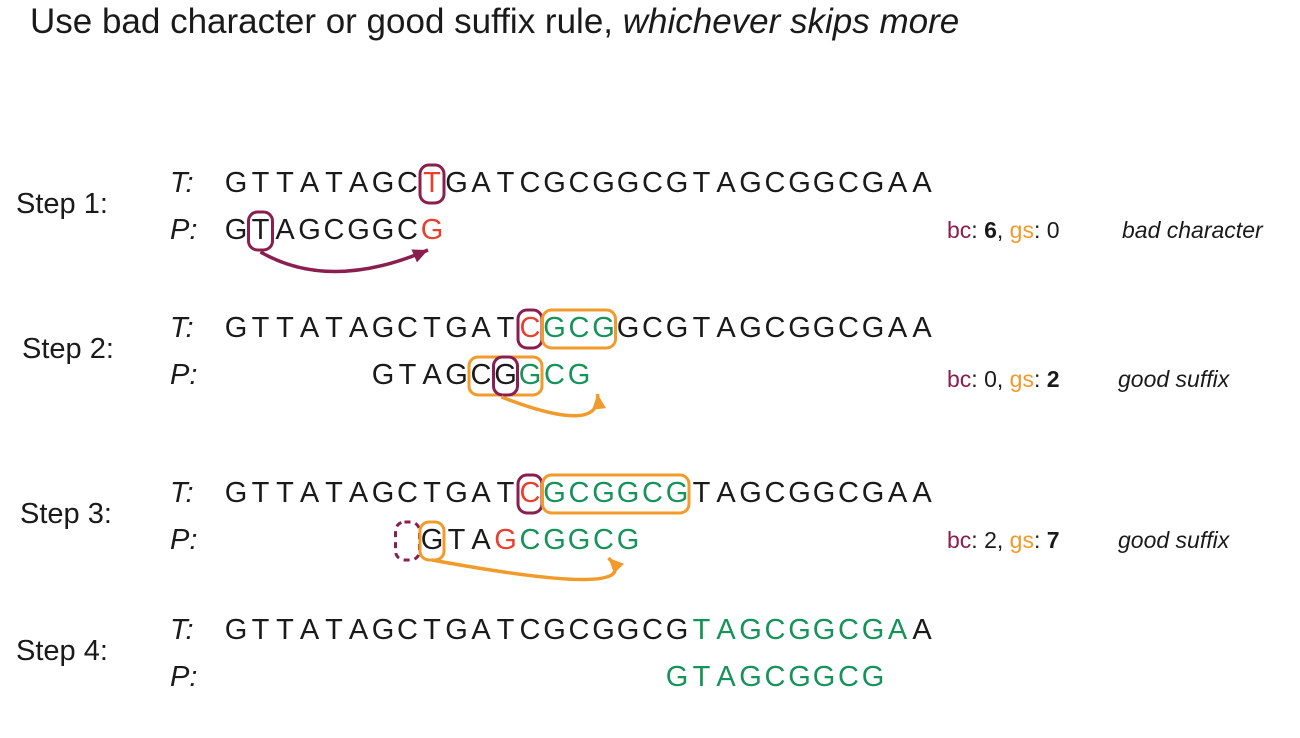  What do you see at coordinates (326, 21) in the screenshot?
I see `title-plain: Use bad character or good suffix rule,` at bounding box center [326, 21].